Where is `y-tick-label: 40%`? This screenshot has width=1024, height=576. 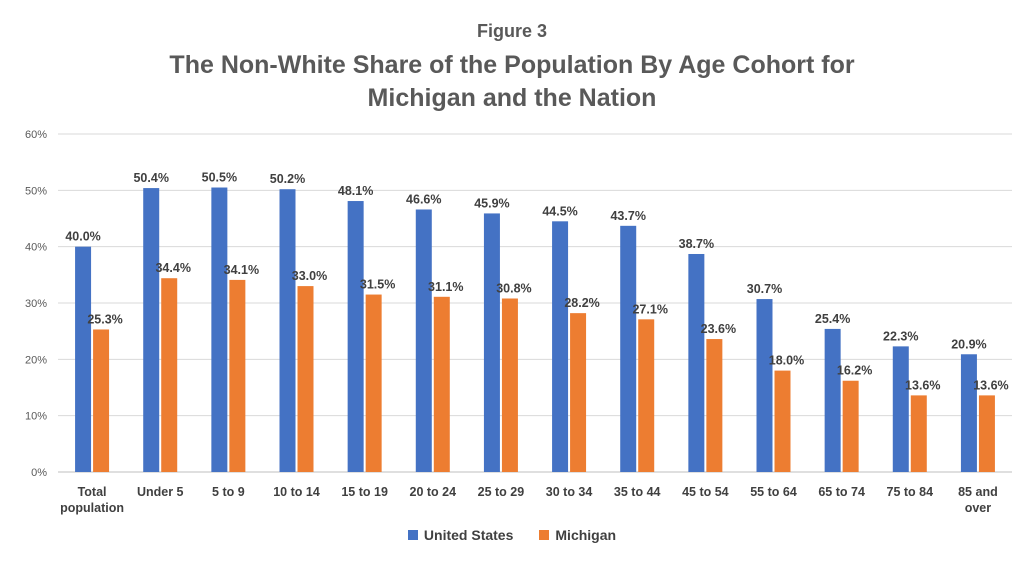 y-tick-label: 40% is located at coordinates (36, 248).